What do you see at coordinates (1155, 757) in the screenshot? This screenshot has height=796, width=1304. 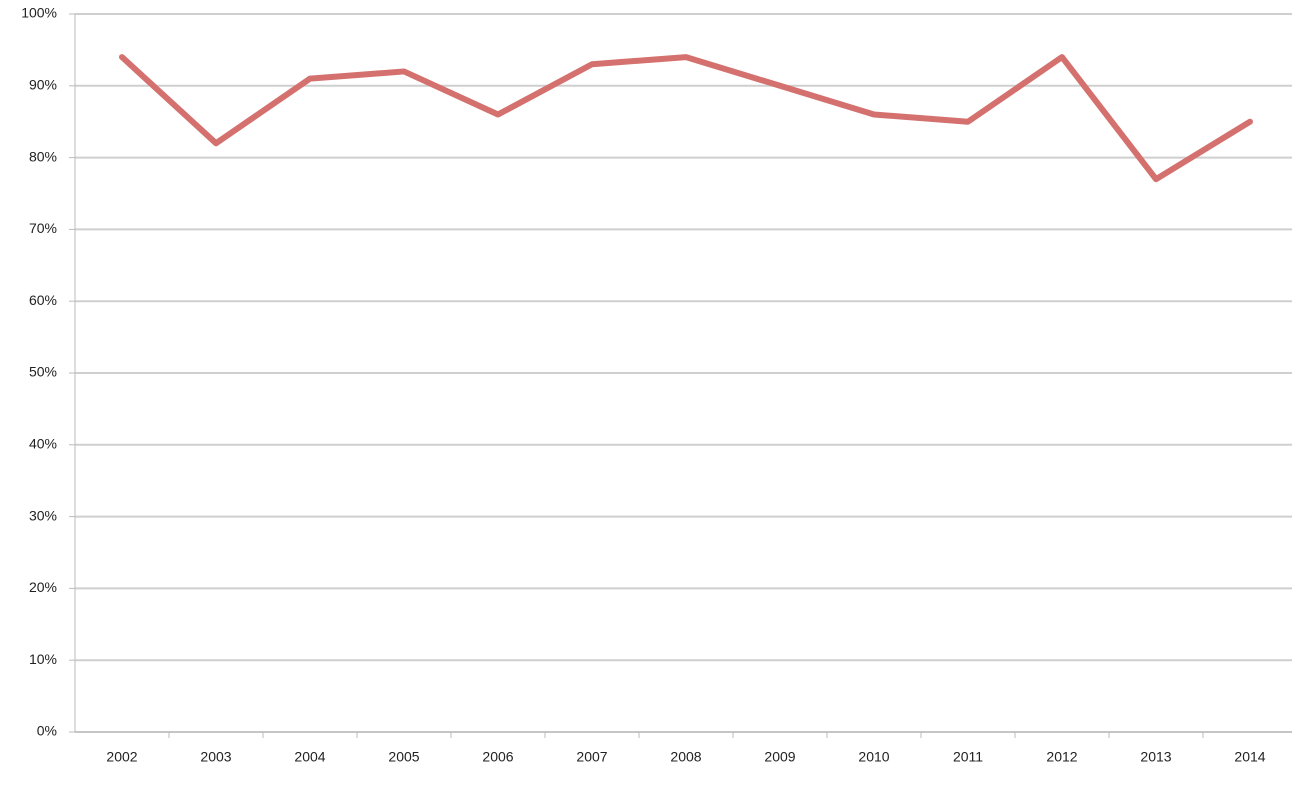 I see `x-tick-label: 2013` at bounding box center [1155, 757].